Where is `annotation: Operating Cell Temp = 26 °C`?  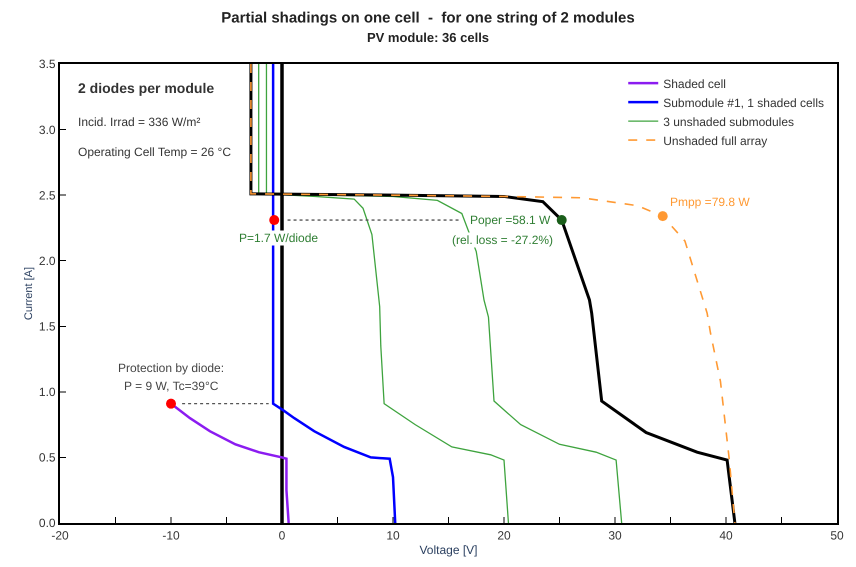 annotation: Operating Cell Temp = 26 °C is located at coordinates (155, 152).